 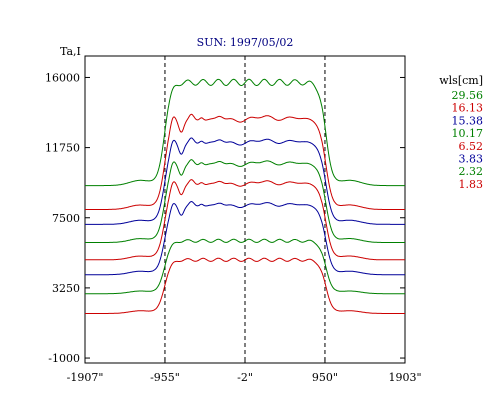 What do you see at coordinates (471, 184) in the screenshot?
I see `legend-entry: 1.83` at bounding box center [471, 184].